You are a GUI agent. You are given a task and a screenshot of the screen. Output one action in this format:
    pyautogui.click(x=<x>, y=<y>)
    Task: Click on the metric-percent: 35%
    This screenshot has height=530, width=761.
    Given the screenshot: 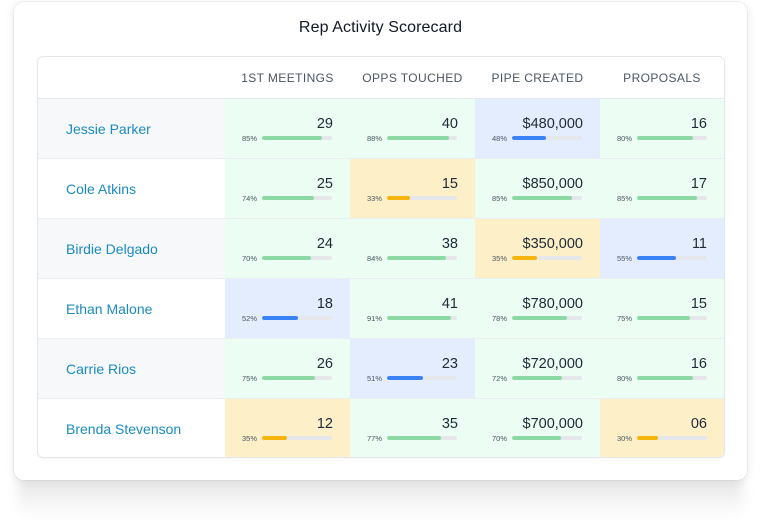 What is the action you would take?
    pyautogui.click(x=250, y=438)
    